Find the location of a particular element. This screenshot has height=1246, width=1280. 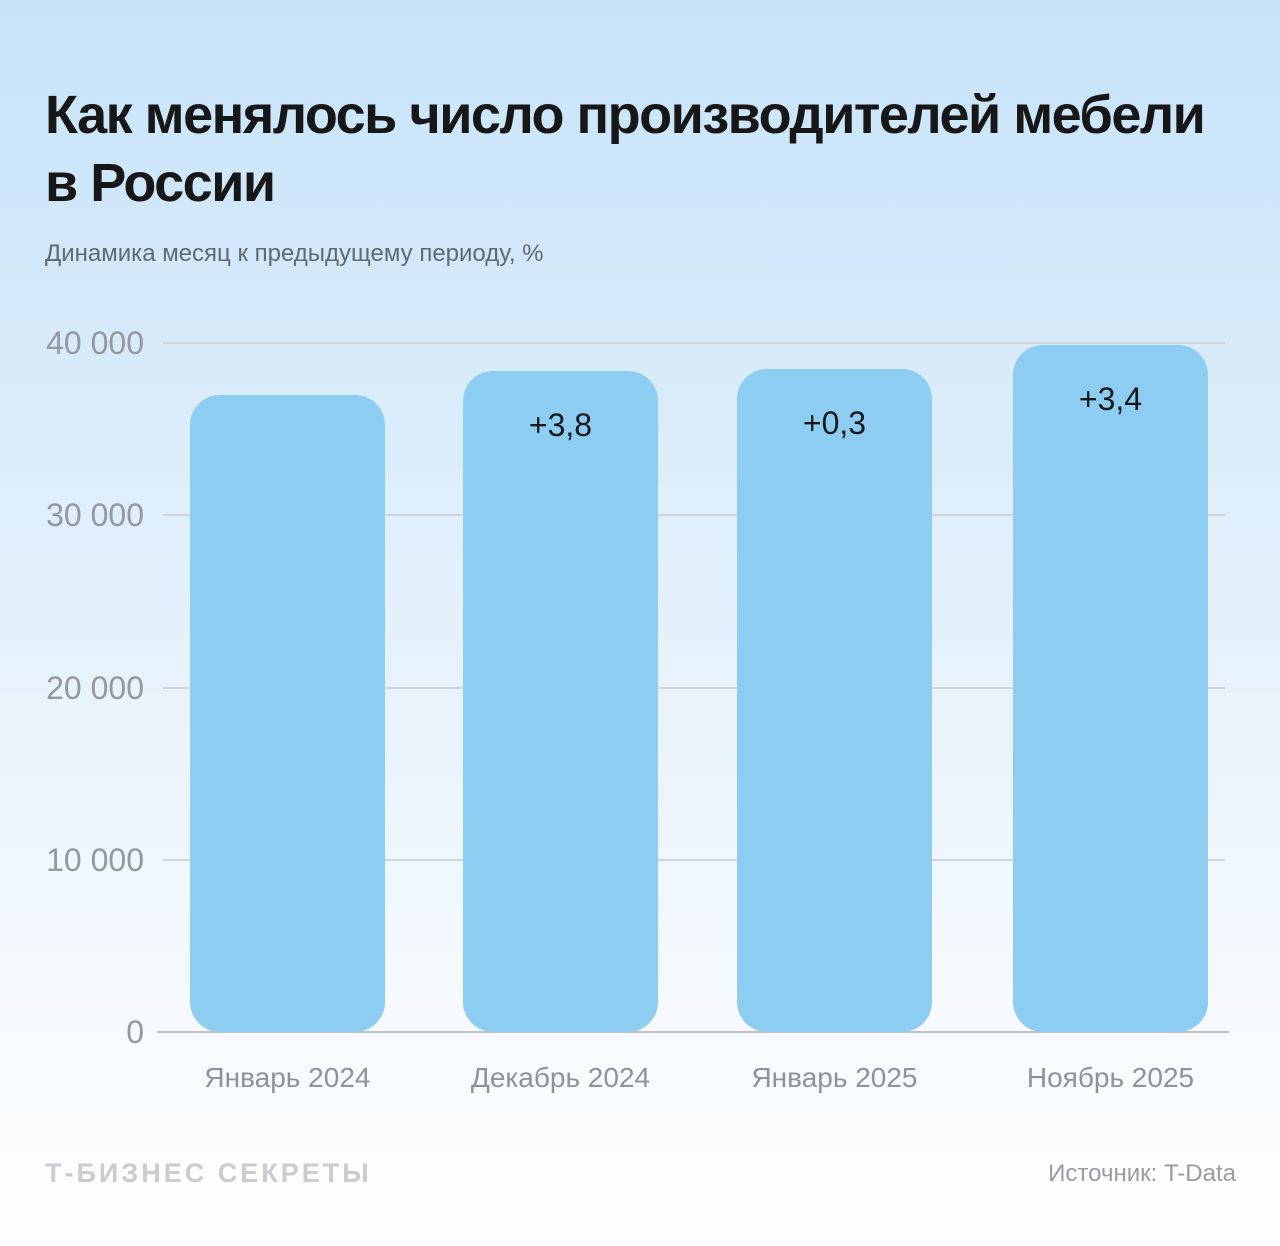

y-axis-tick-label: 0 is located at coordinates (135, 1032).